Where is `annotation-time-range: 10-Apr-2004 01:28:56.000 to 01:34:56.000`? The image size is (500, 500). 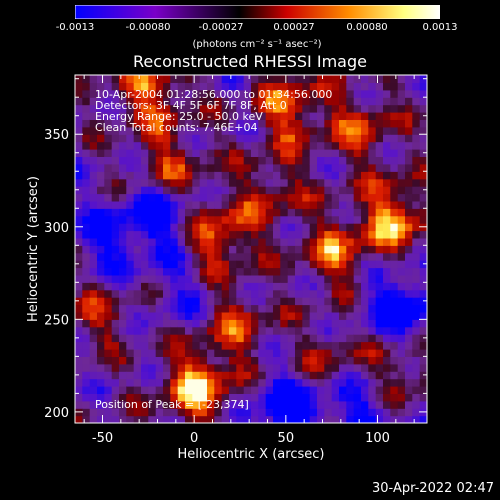 annotation-time-range: 10-Apr-2004 01:28:56.000 to 01:34:56.000 is located at coordinates (213, 94).